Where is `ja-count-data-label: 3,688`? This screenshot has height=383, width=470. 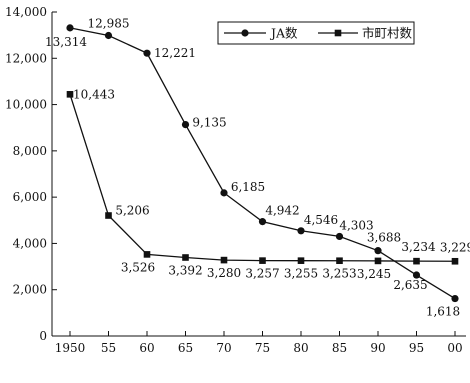 ja-count-data-label: 3,688 is located at coordinates (384, 238).